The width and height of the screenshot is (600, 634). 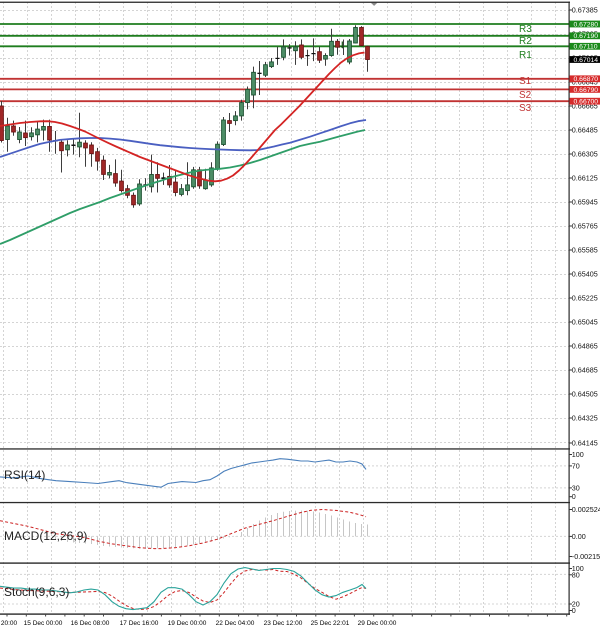 I want to click on svg-text: 0.66665, so click(x=585, y=106).